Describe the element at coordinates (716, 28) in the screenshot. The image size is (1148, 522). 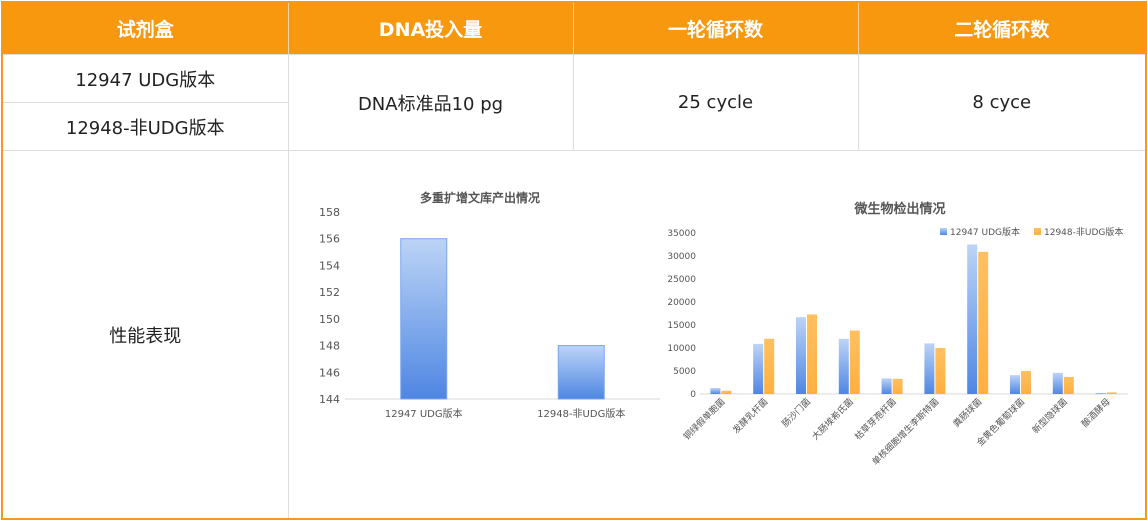
I see `header-cycle1: 一轮循环数` at that location.